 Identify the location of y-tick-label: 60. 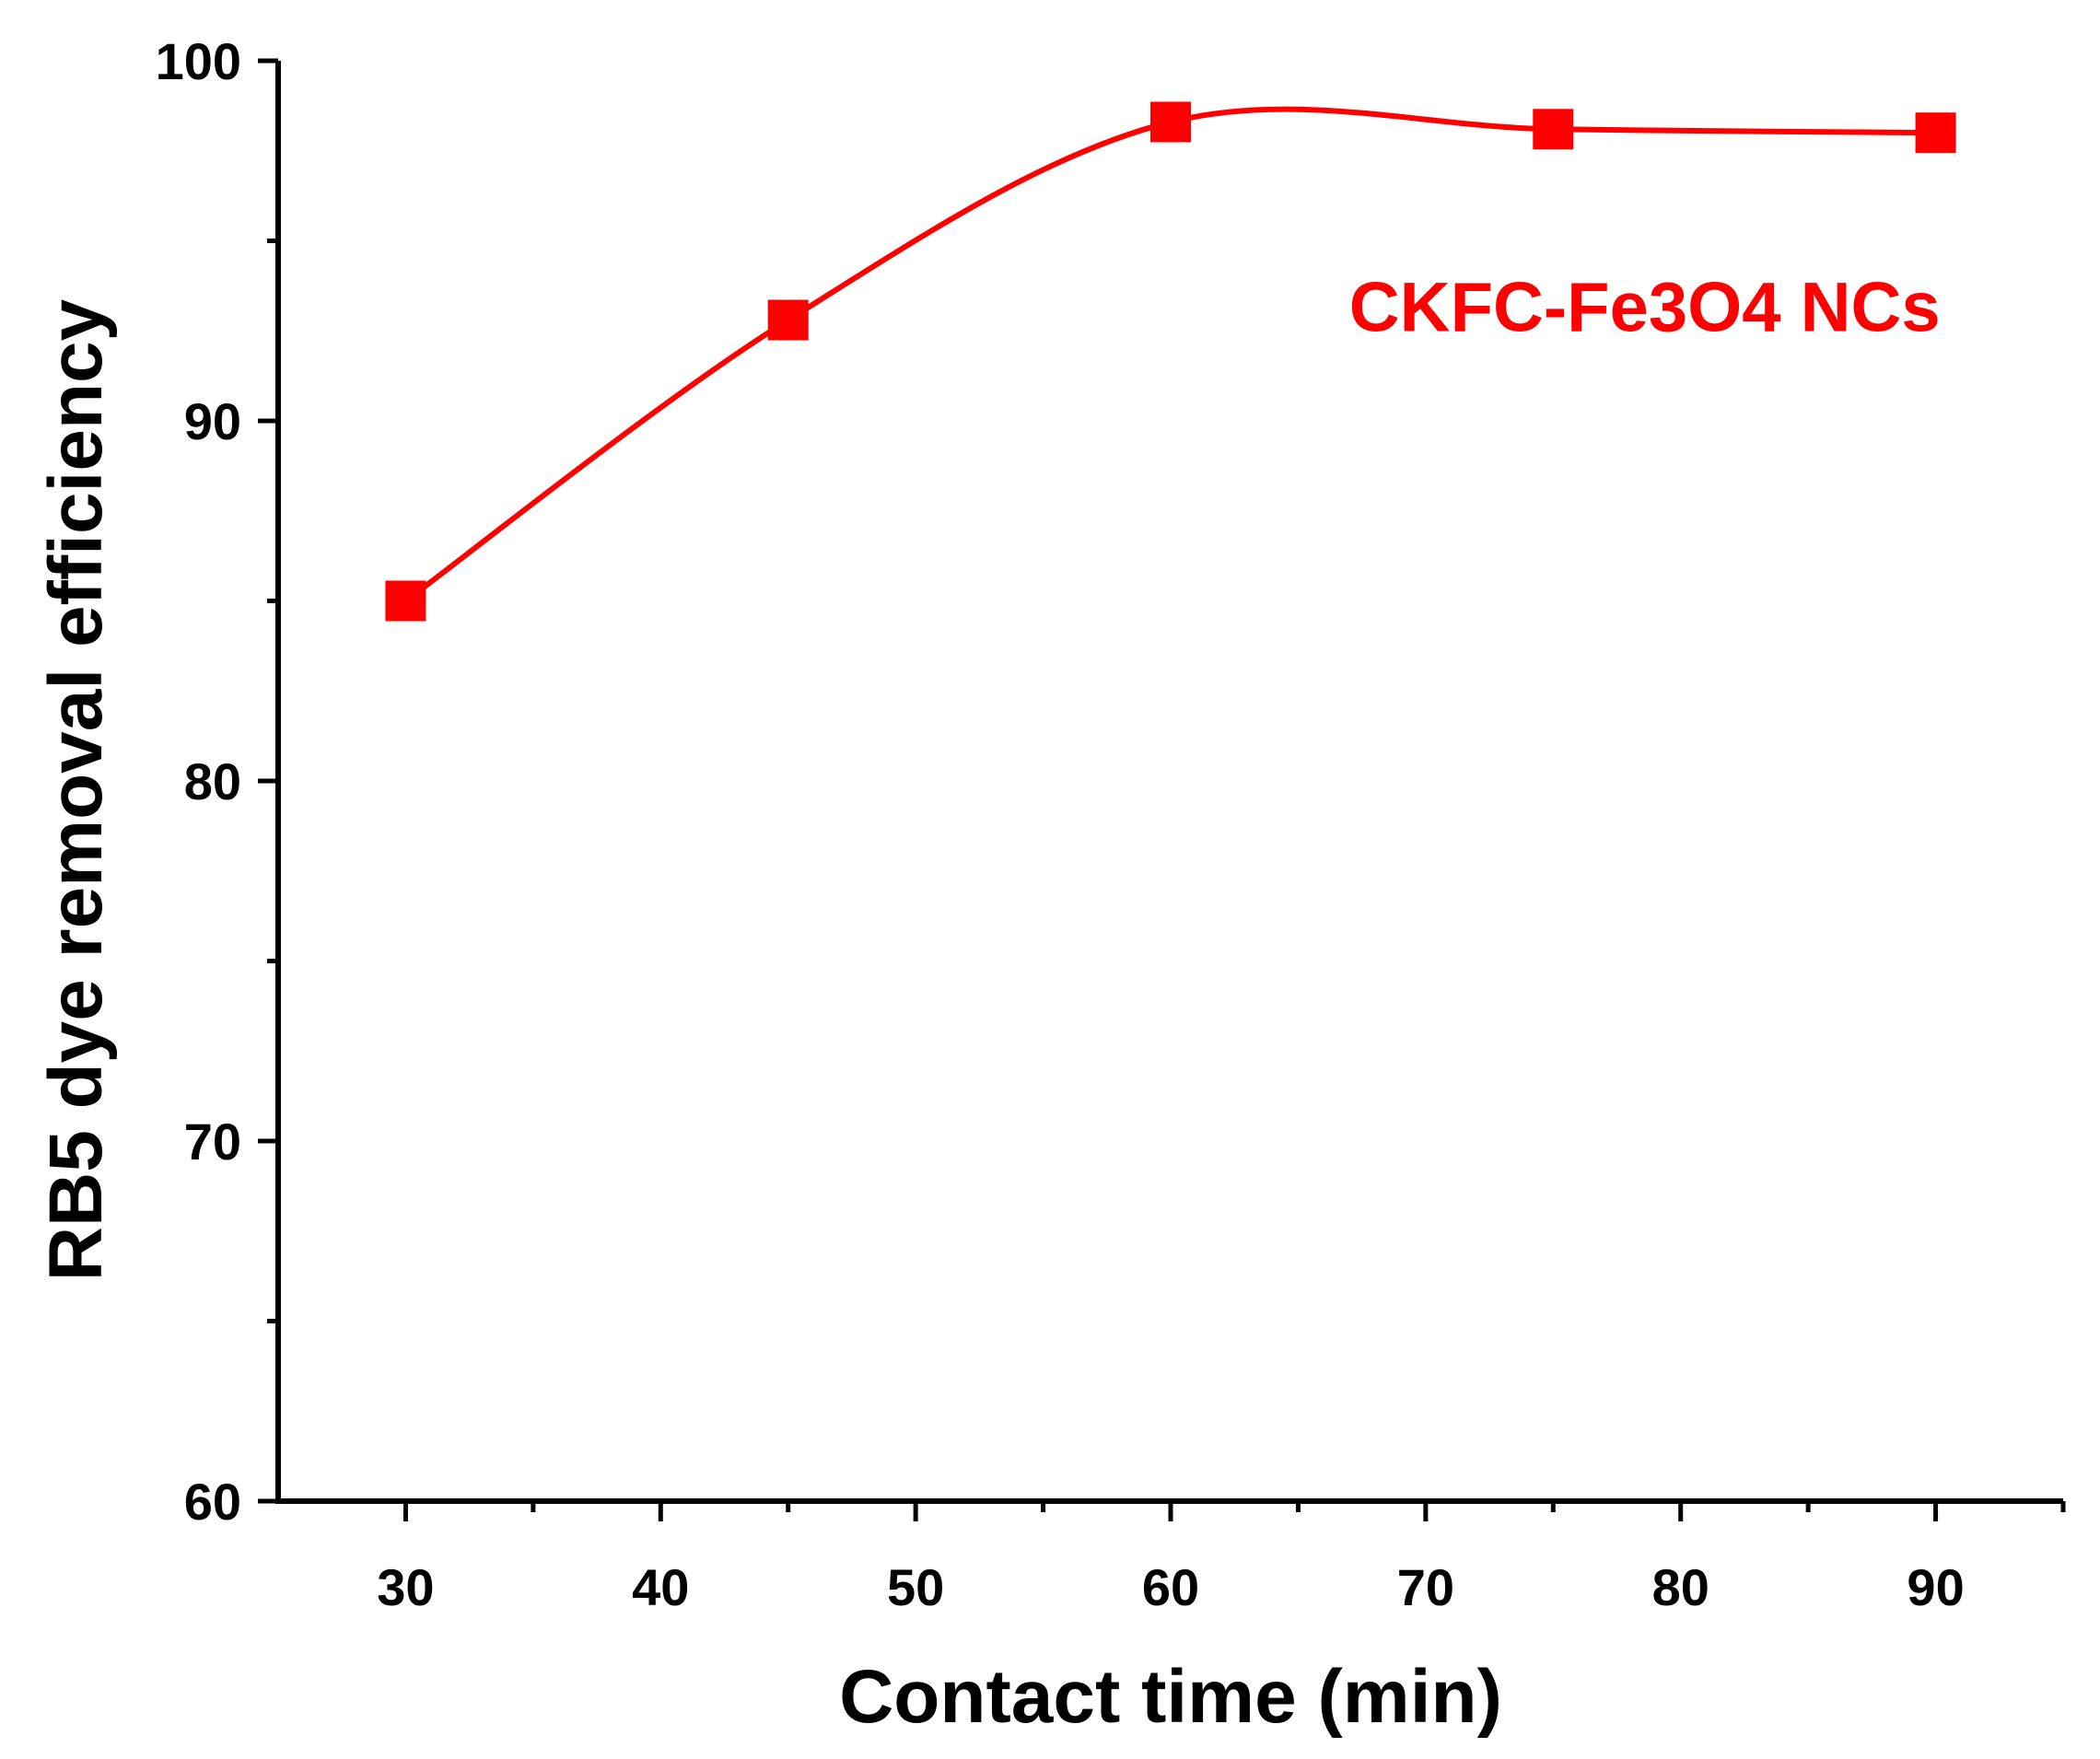
(212, 1502).